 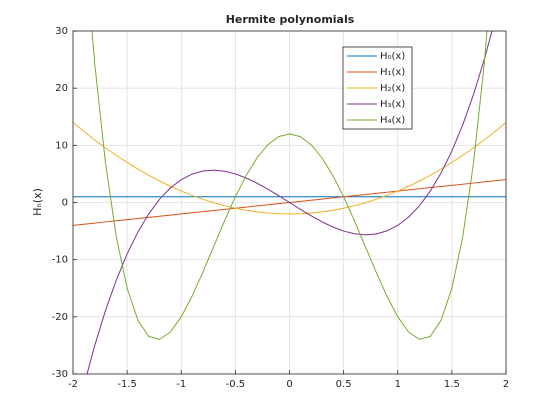 What do you see at coordinates (506, 384) in the screenshot?
I see `x-tick-label: 2` at bounding box center [506, 384].